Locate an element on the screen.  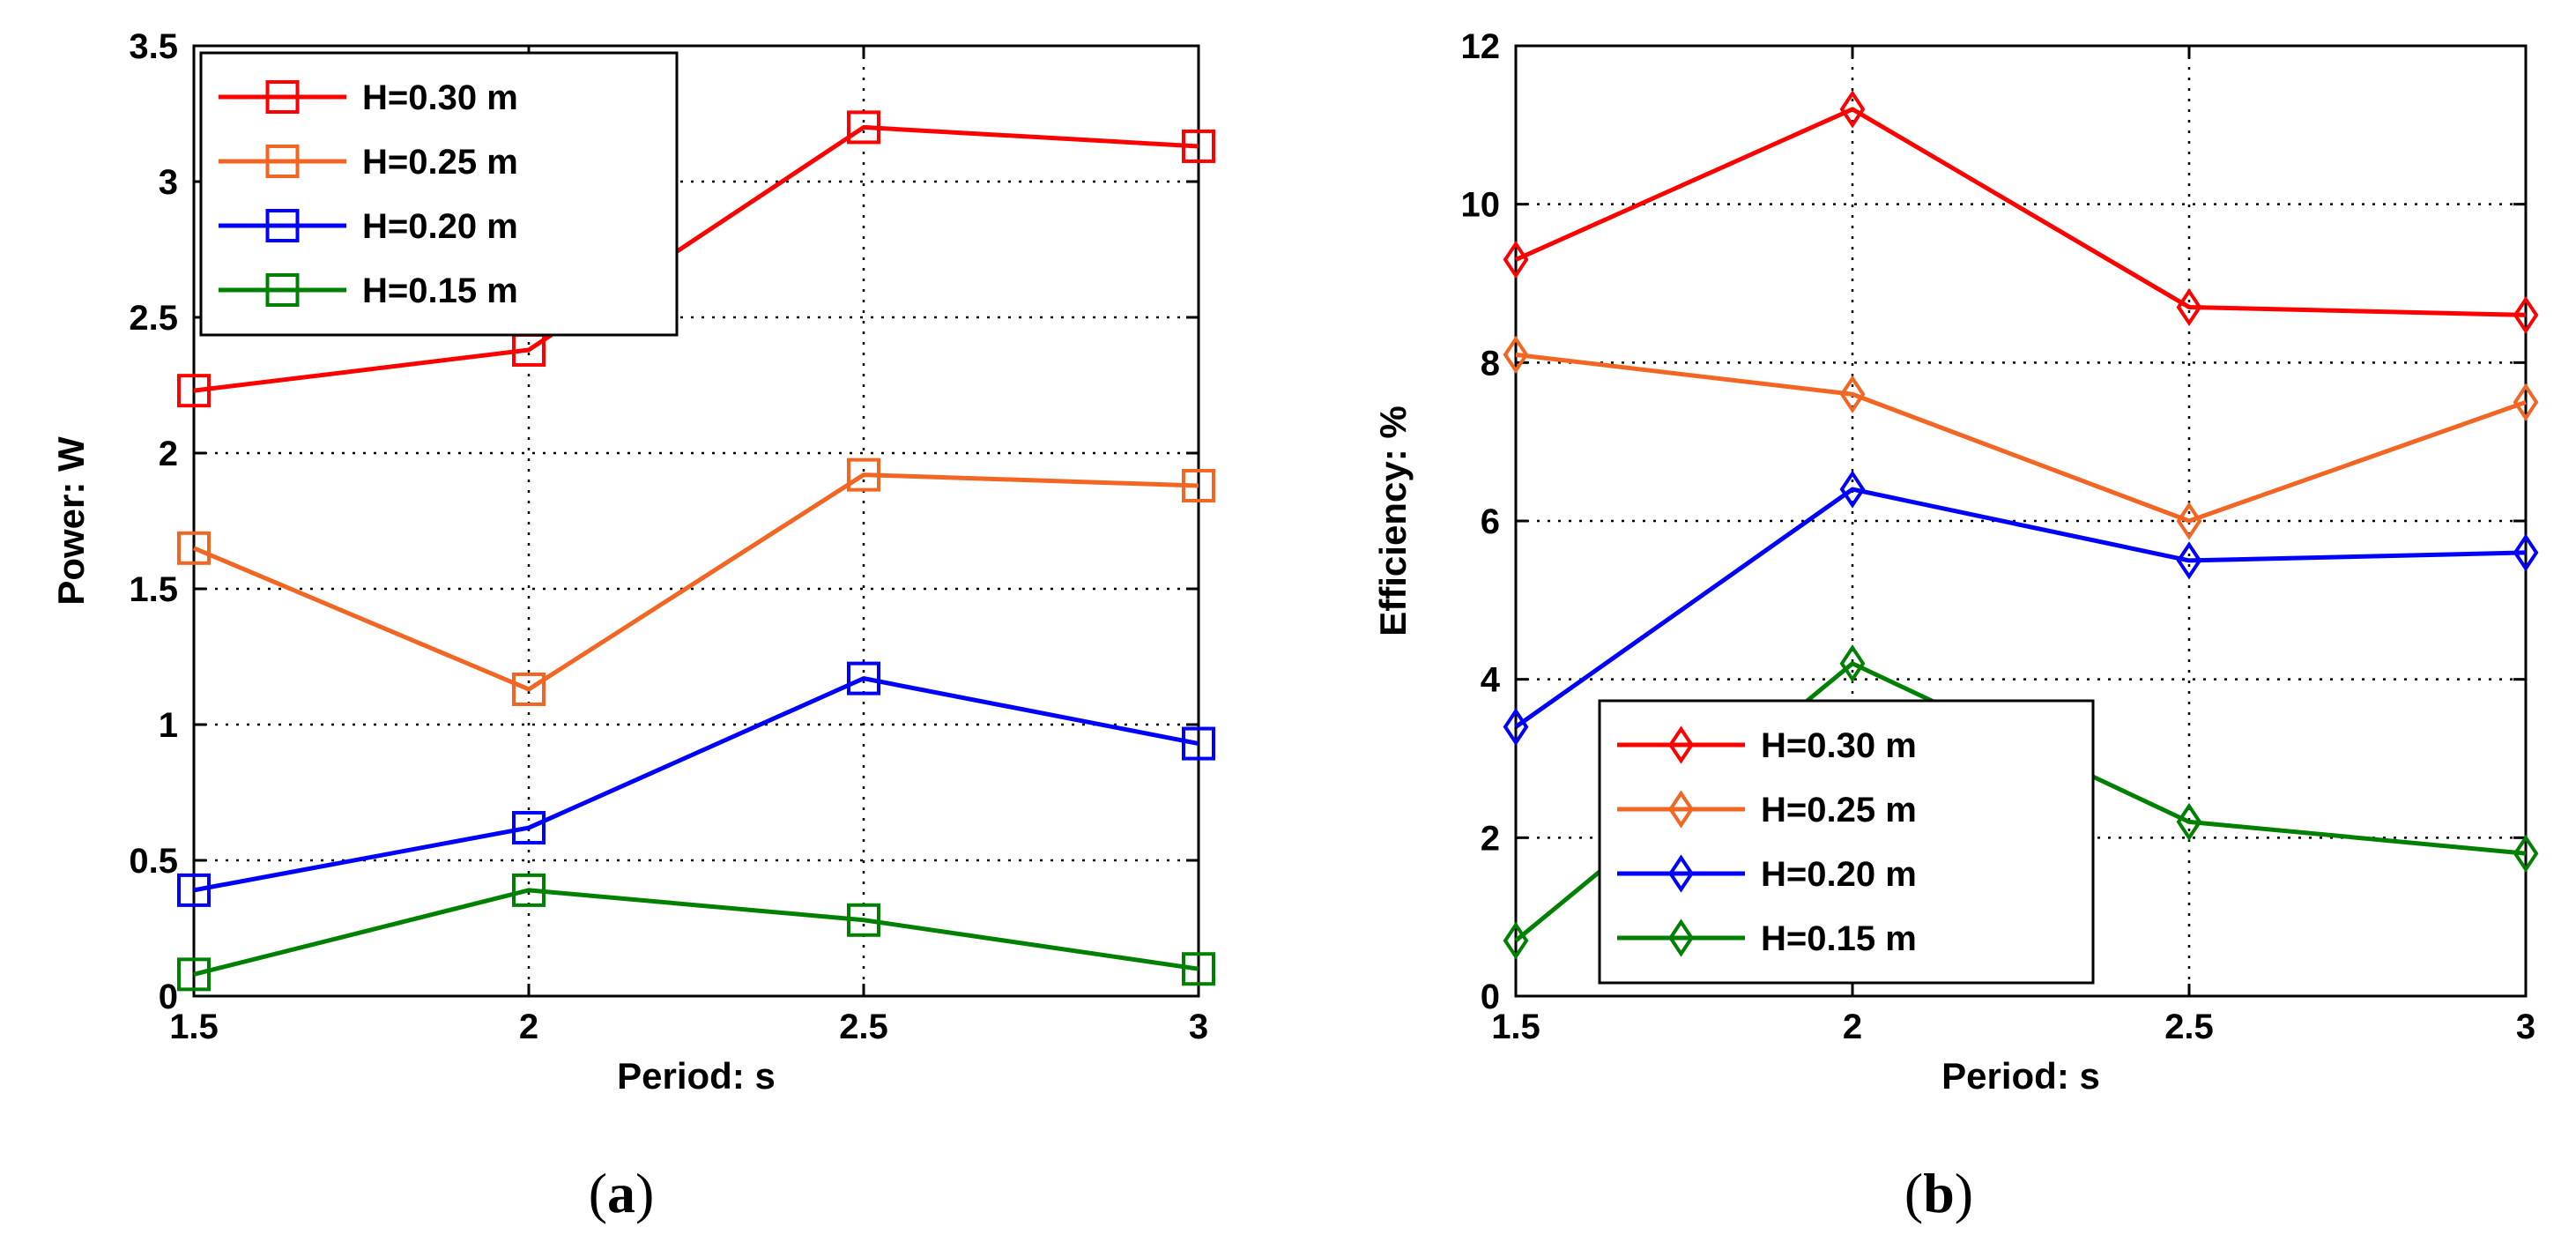
y-tick-label: 1 is located at coordinates (168, 725).